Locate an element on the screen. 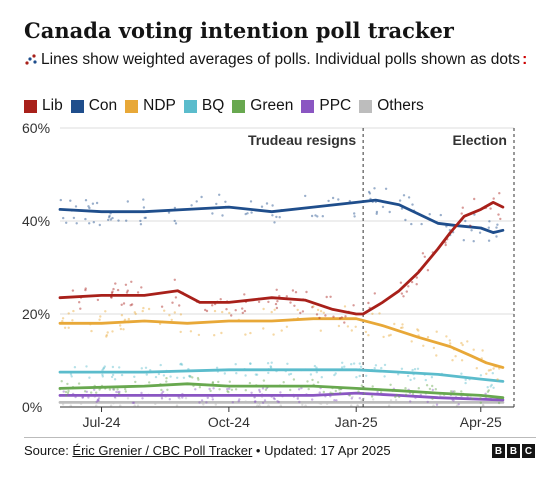 This screenshot has height=491, width=547. y-tick-label: 60% is located at coordinates (36, 128).